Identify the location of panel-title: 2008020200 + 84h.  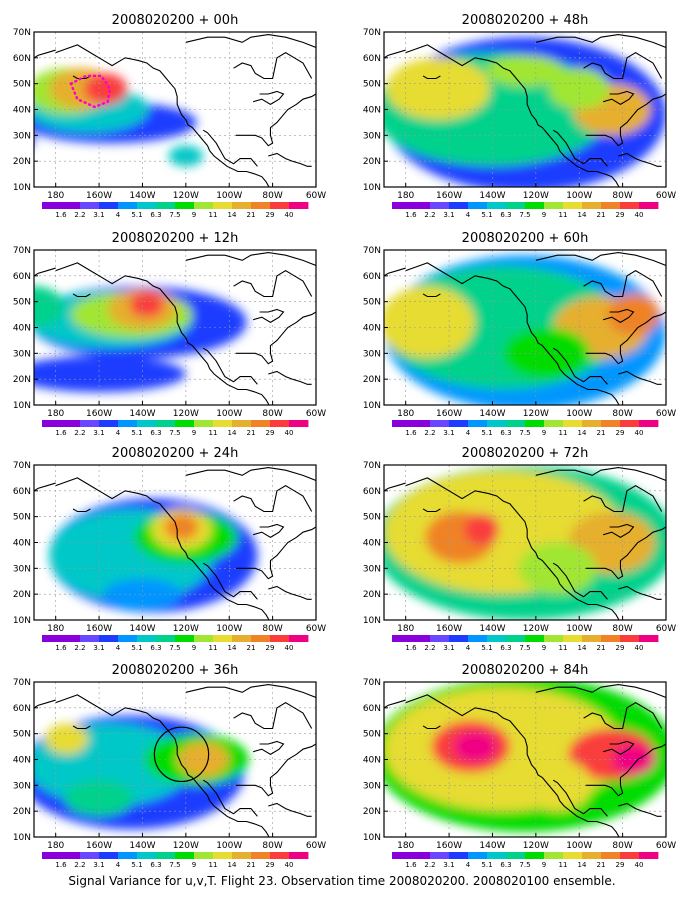
(525, 670).